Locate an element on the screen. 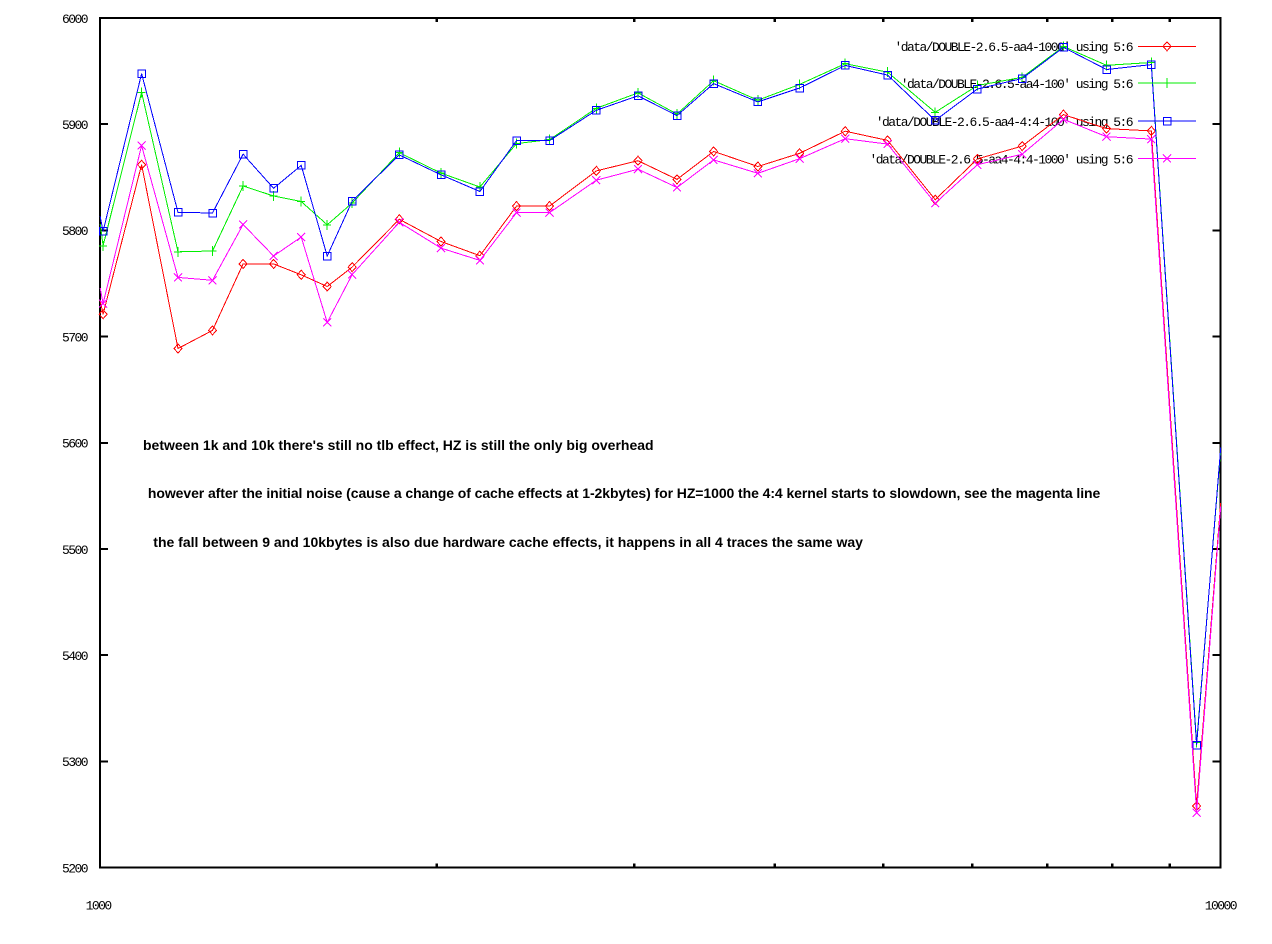  svg-text: 1000 is located at coordinates (99, 906).